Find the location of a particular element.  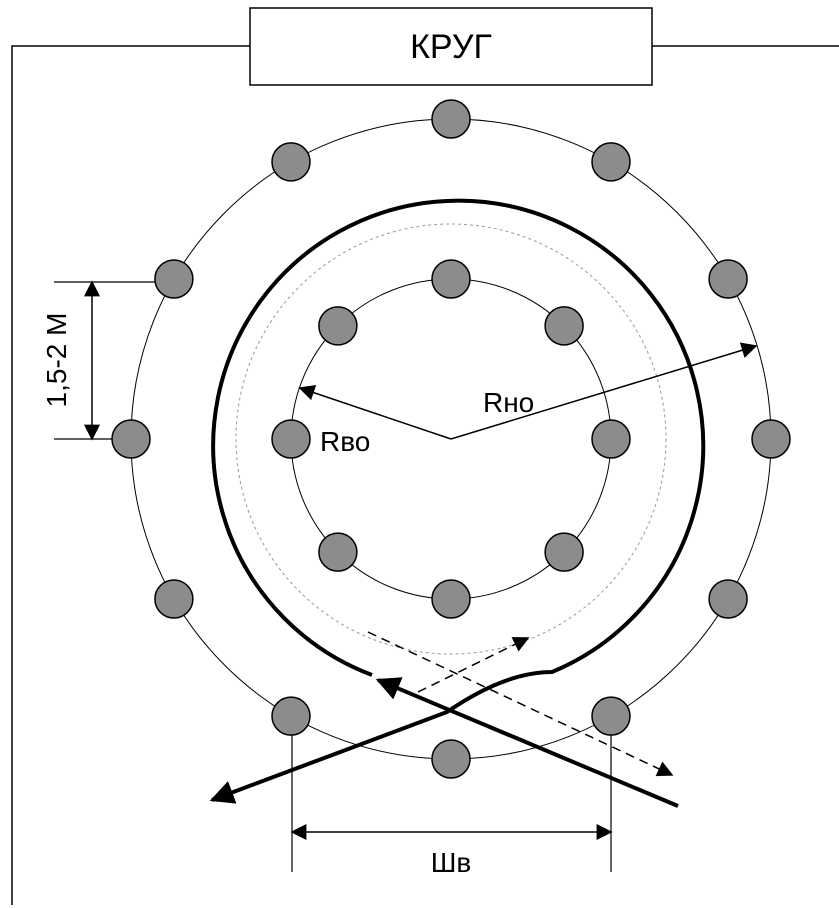

label-spacing: 1,5-2 М is located at coordinates (56, 360).